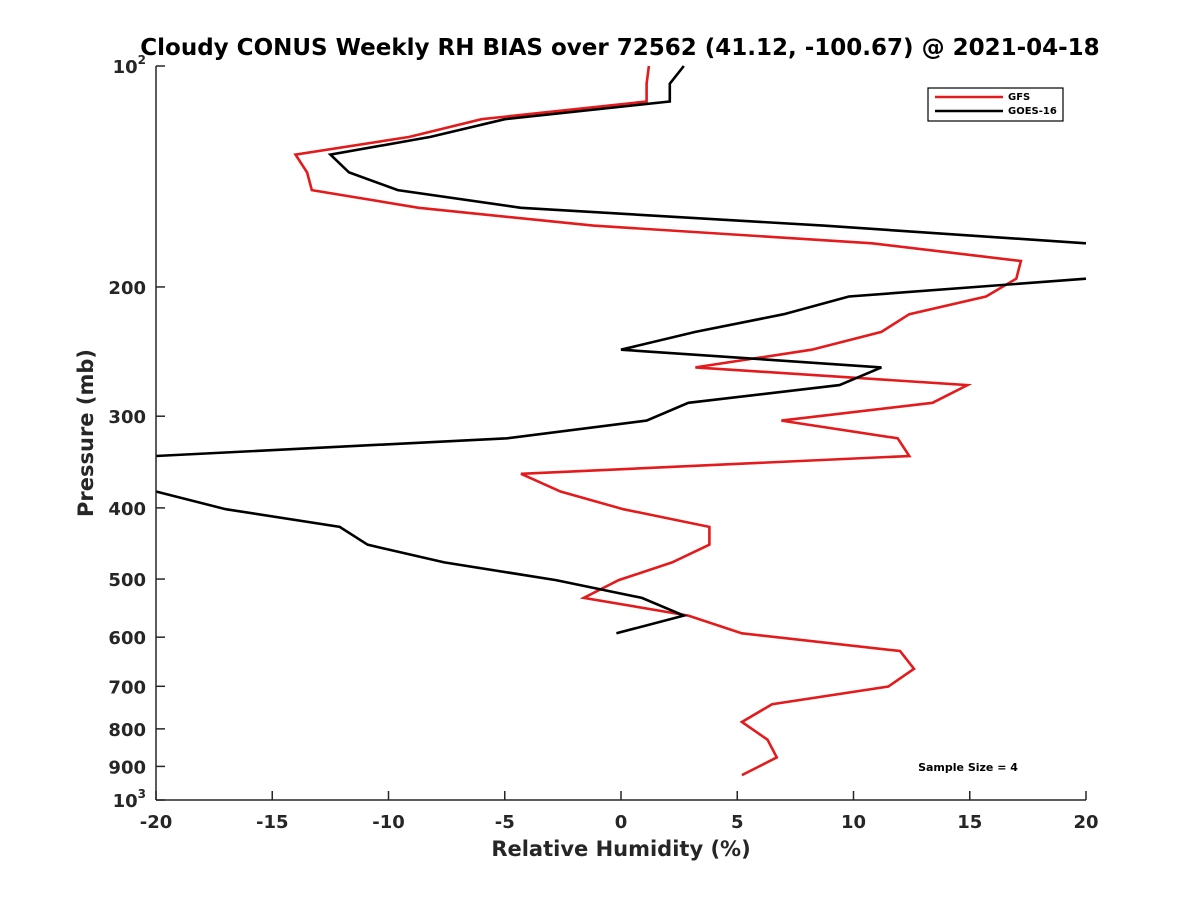 The image size is (1200, 900). What do you see at coordinates (505, 822) in the screenshot?
I see `x-tick-label: -5` at bounding box center [505, 822].